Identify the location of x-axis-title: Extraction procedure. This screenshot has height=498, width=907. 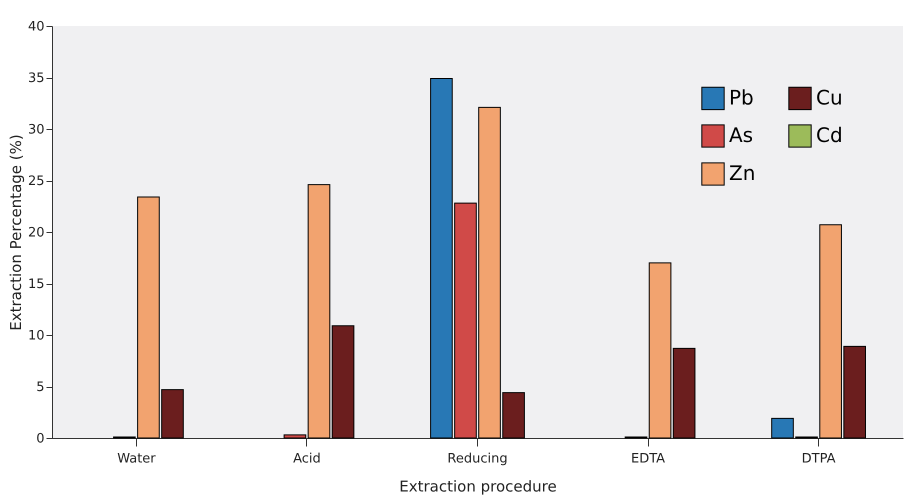
(478, 487).